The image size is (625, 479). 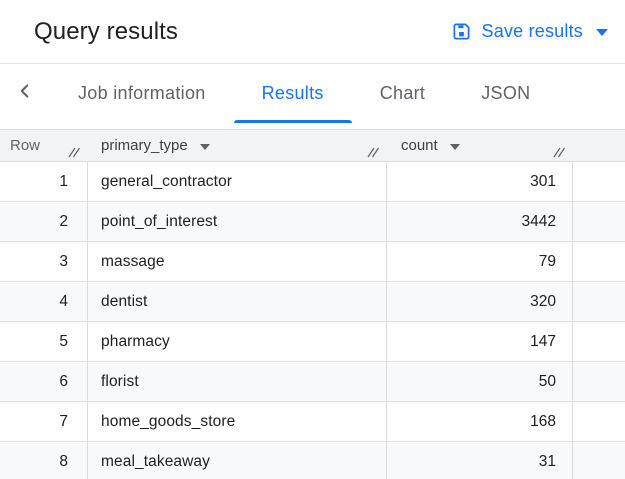 What do you see at coordinates (480, 261) in the screenshot?
I see `cell-count: 79` at bounding box center [480, 261].